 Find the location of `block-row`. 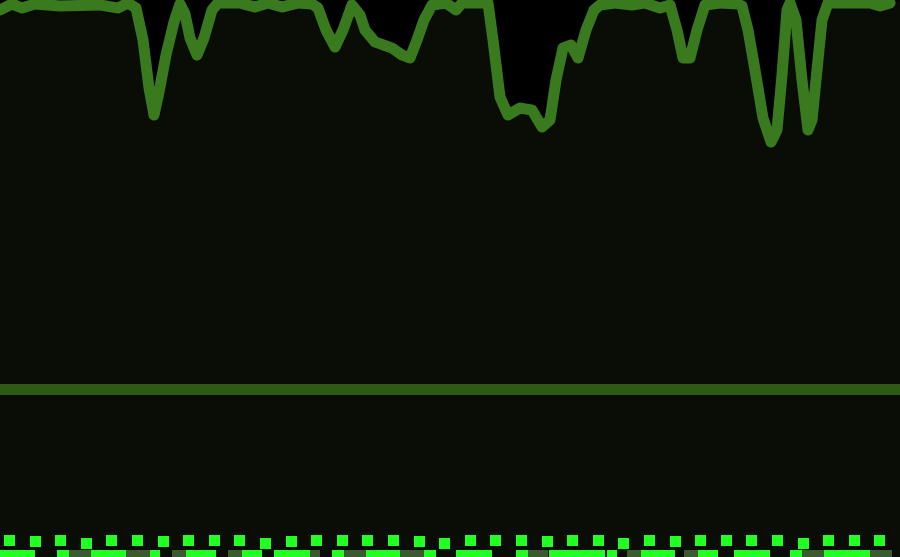

block-row is located at coordinates (446, 553).